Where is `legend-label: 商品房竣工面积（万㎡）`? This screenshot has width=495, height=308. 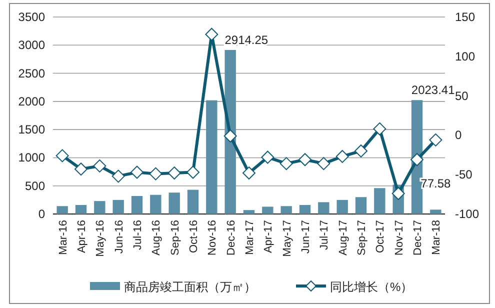 legend-label: 商品房竣工面积（万㎡） is located at coordinates (190, 287).